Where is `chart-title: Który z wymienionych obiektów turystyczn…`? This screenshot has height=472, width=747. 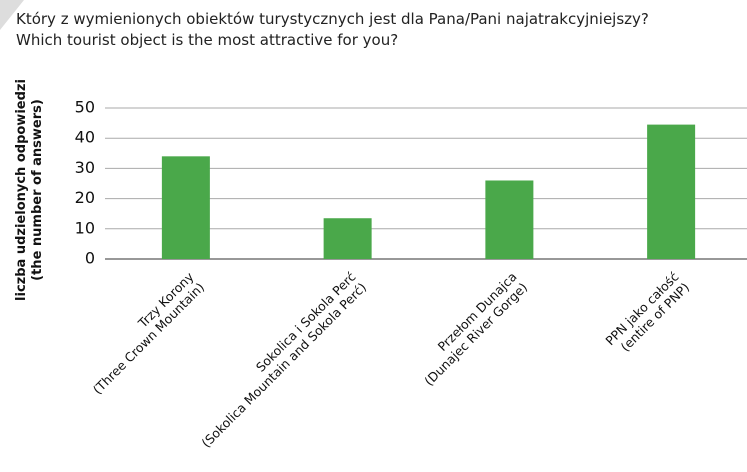
chart-title: Który z wymienionych obiektów turystyczn… is located at coordinates (332, 19).